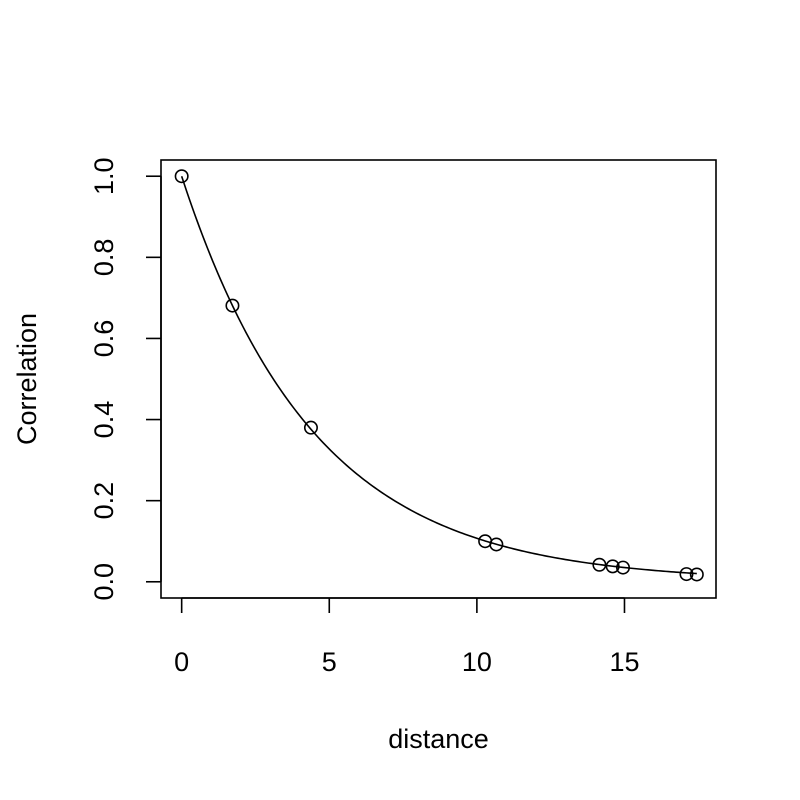 Image resolution: width=800 pixels, height=800 pixels. What do you see at coordinates (104, 420) in the screenshot?
I see `y-tick-label: 0.4` at bounding box center [104, 420].